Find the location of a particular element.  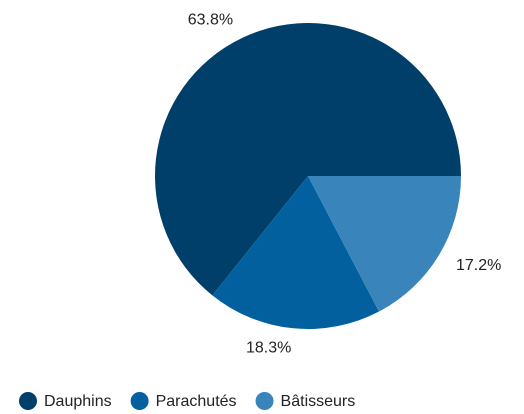

data-label: 18.3% is located at coordinates (268, 347).